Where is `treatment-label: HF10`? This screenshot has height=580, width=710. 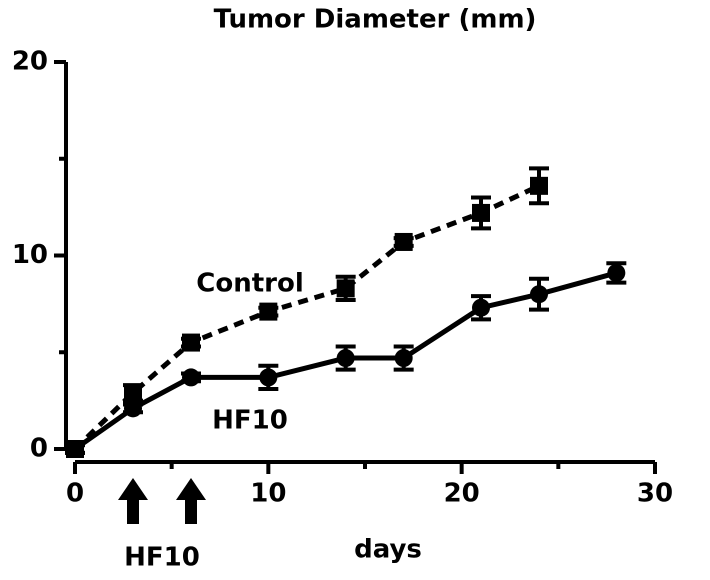
treatment-label: HF10 is located at coordinates (162, 558).